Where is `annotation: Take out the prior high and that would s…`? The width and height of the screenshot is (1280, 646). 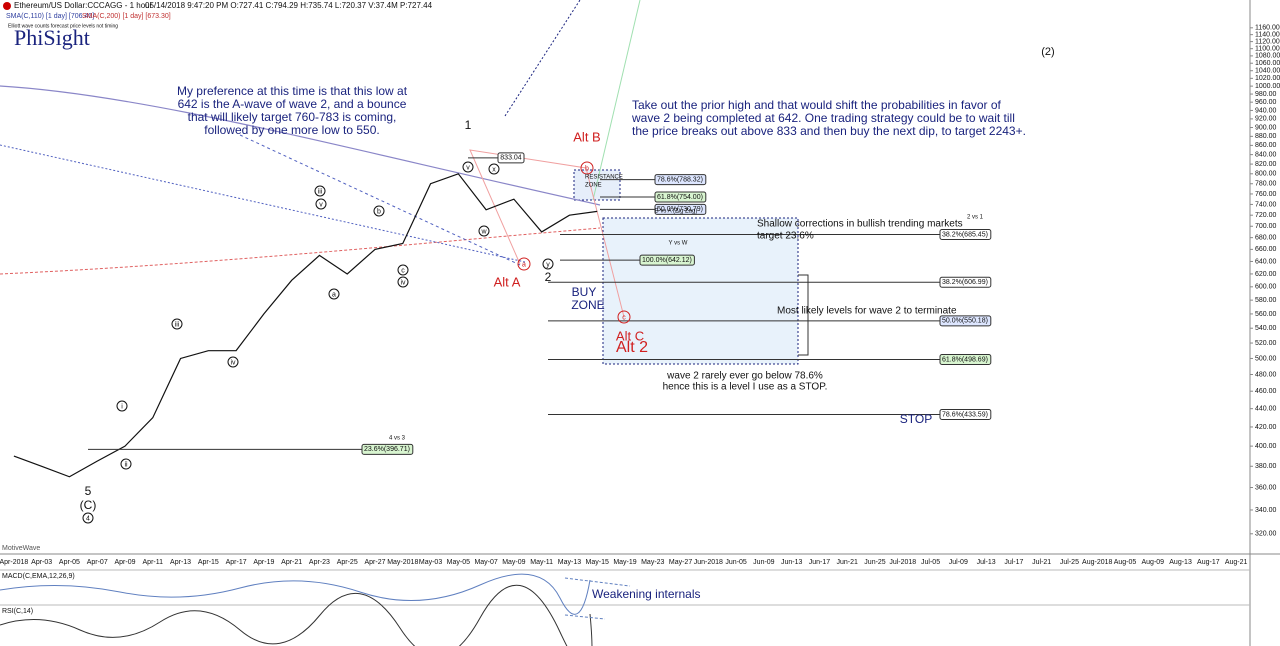
annotation: Take out the prior high and that would s… is located at coordinates (817, 105).